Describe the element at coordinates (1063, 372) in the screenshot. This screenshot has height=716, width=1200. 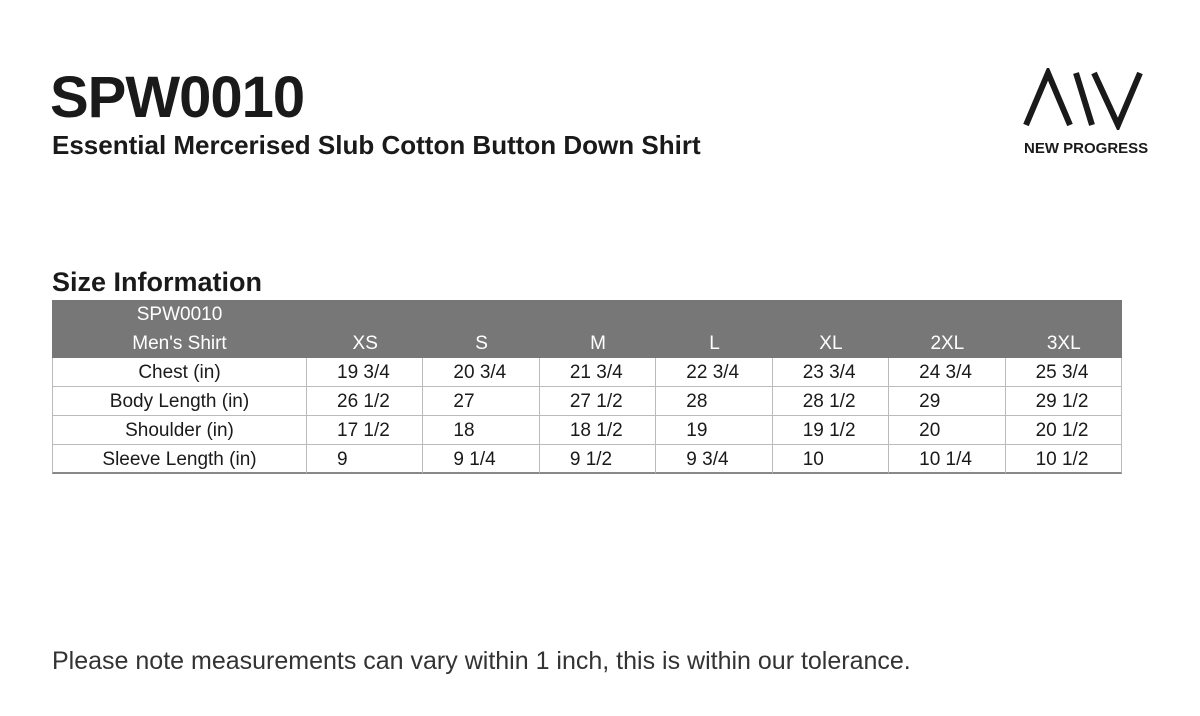
I see `size-value: 25 3/4` at that location.